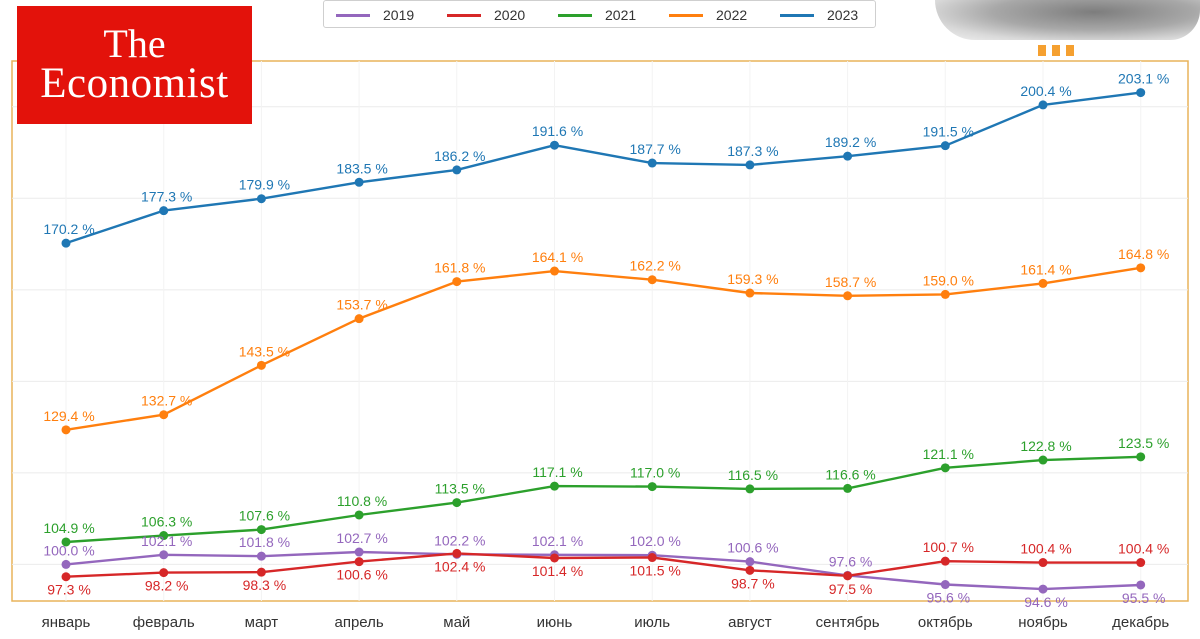 This screenshot has height=639, width=1200. I want to click on data-label-2020: 100.7 %, so click(948, 547).